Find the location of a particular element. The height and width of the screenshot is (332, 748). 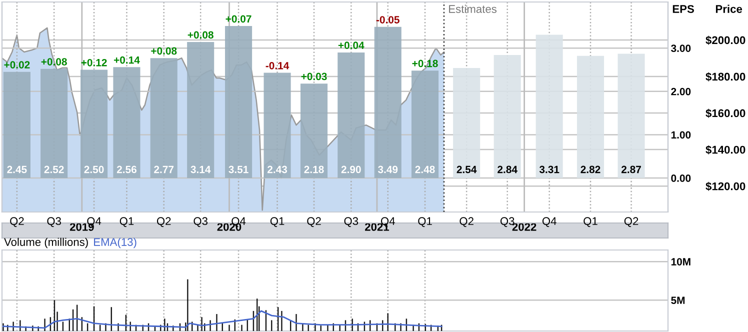

line-series is located at coordinates (222, 319).